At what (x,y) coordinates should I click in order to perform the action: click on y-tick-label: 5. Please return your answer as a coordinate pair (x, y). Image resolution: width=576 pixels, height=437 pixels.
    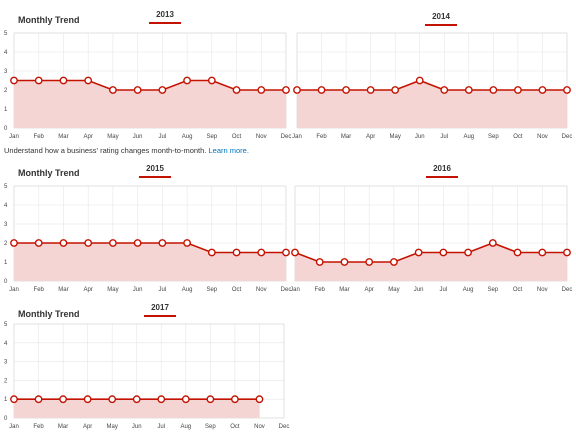
    Looking at the image, I should click on (6, 325).